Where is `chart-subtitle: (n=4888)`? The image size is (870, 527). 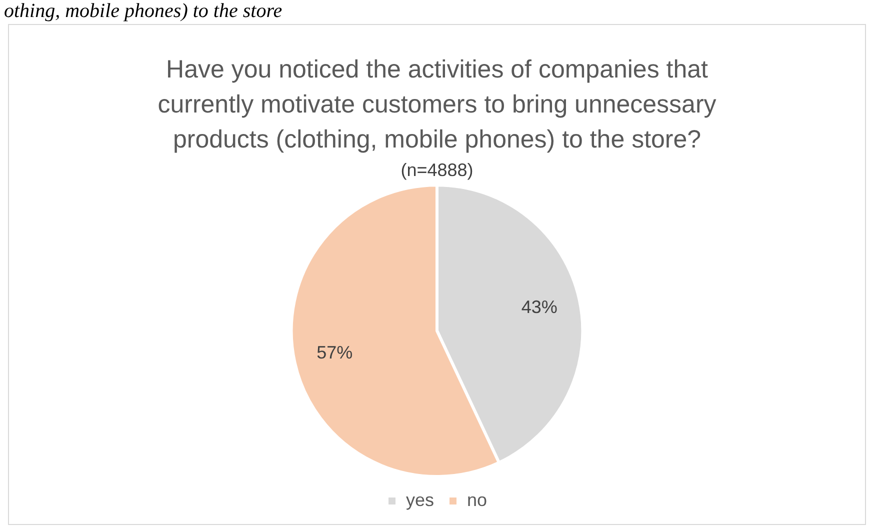 chart-subtitle: (n=4888) is located at coordinates (437, 170).